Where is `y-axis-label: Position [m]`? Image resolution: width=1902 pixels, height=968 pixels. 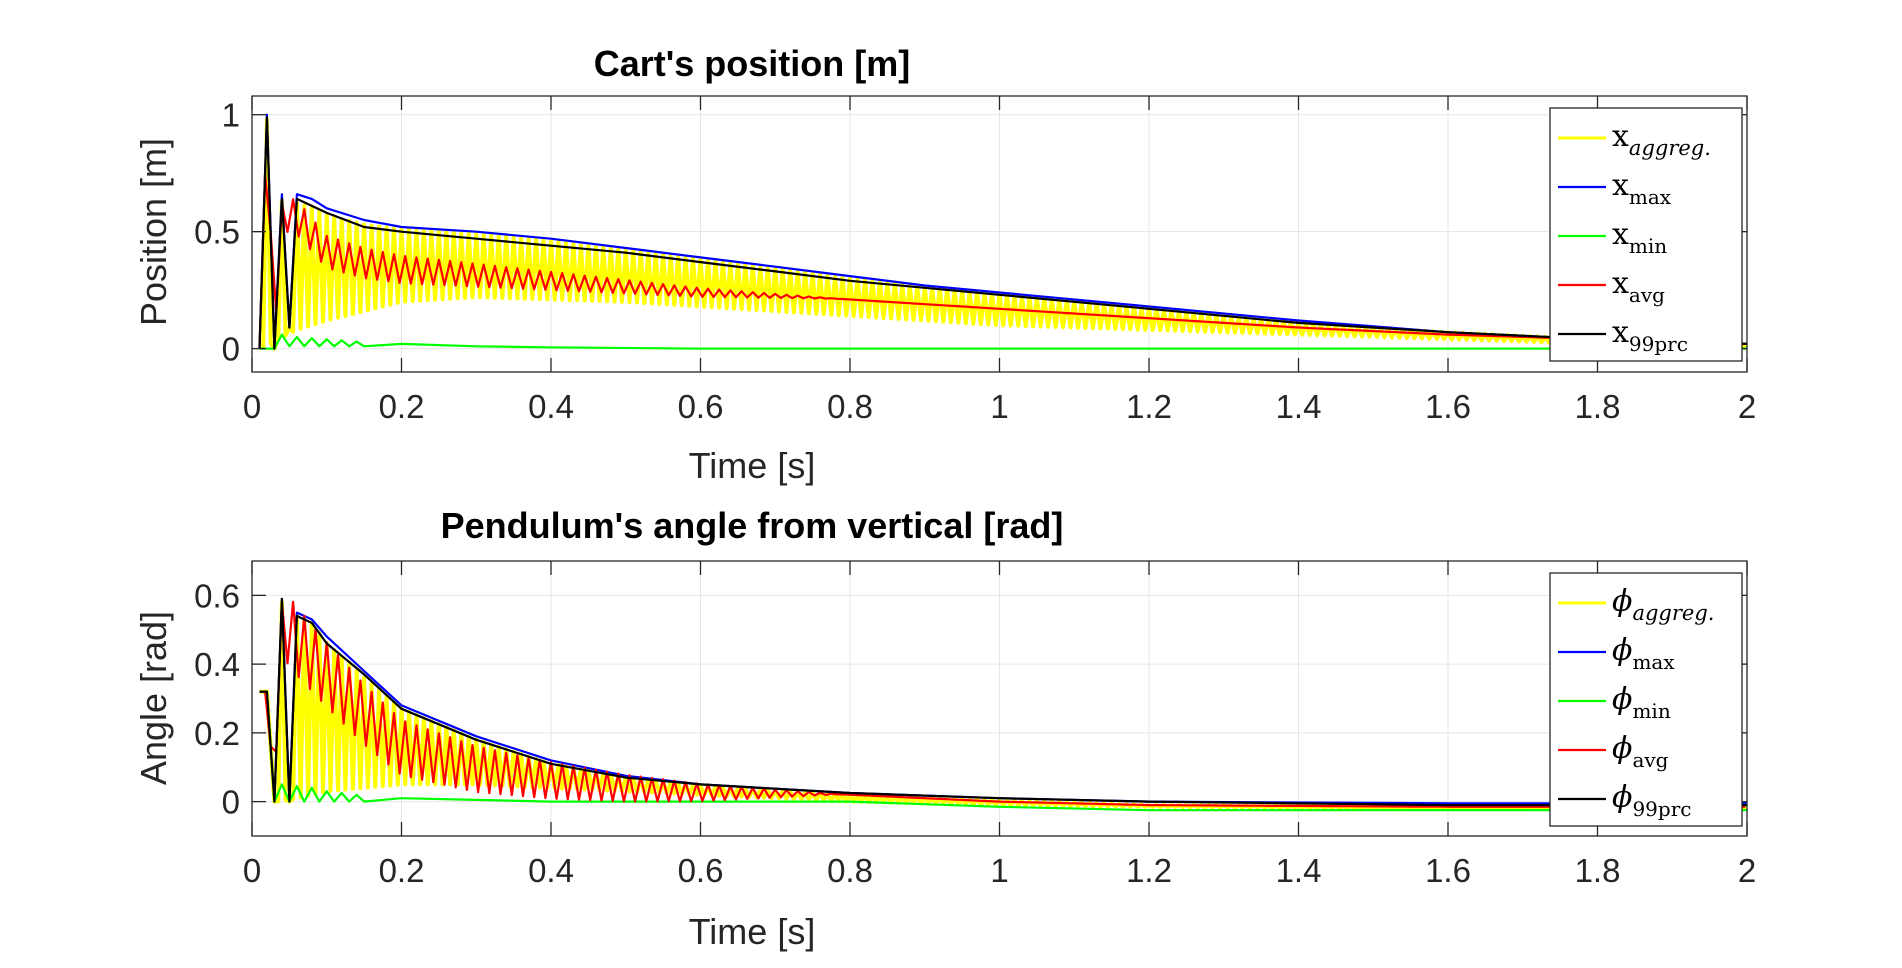 y-axis-label: Position [m] is located at coordinates (153, 232).